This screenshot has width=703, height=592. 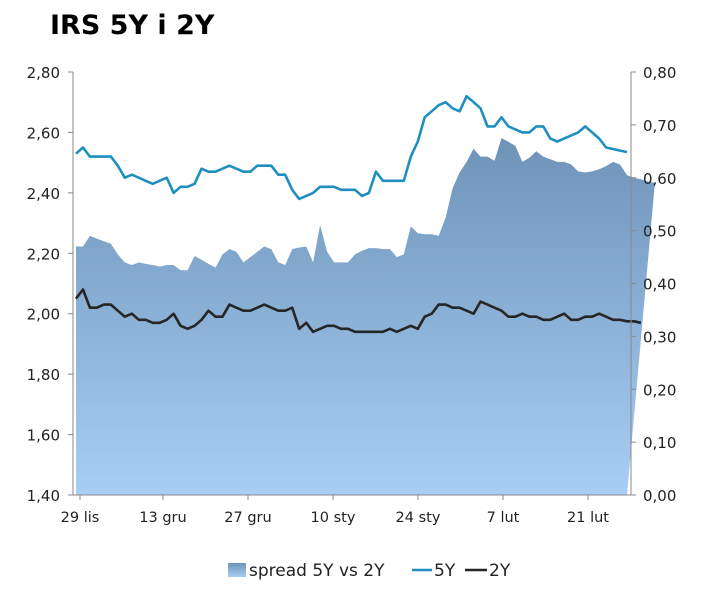 I want to click on x-tick-label: 27 gru, so click(x=247, y=518).